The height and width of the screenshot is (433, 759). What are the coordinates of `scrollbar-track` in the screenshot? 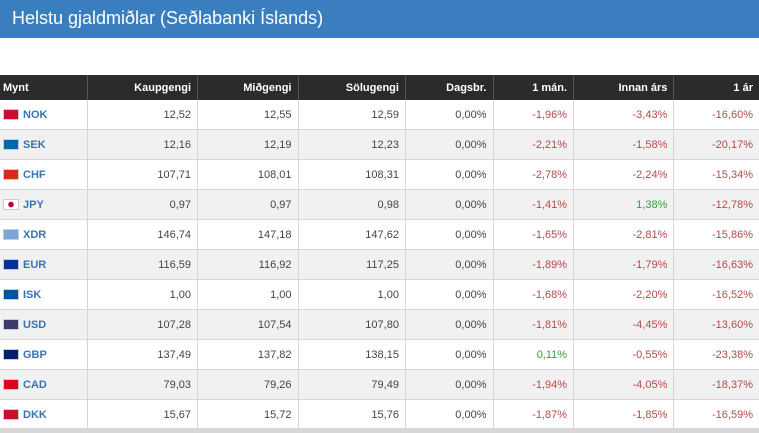 It's located at (379, 430).